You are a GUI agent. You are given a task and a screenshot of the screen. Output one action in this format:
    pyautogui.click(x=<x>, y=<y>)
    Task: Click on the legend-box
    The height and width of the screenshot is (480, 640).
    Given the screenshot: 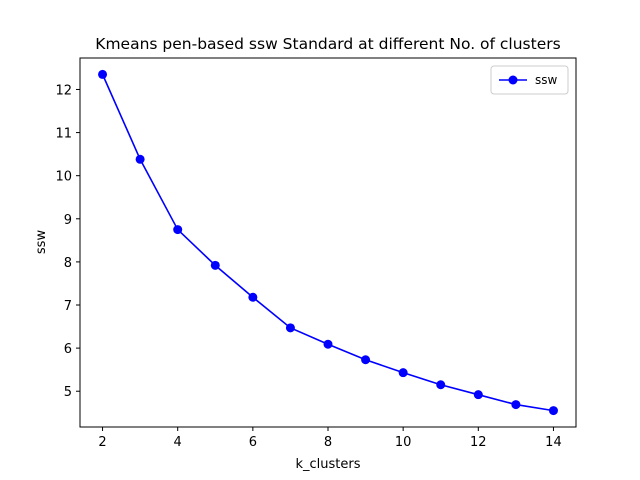 What is the action you would take?
    pyautogui.click(x=529, y=80)
    